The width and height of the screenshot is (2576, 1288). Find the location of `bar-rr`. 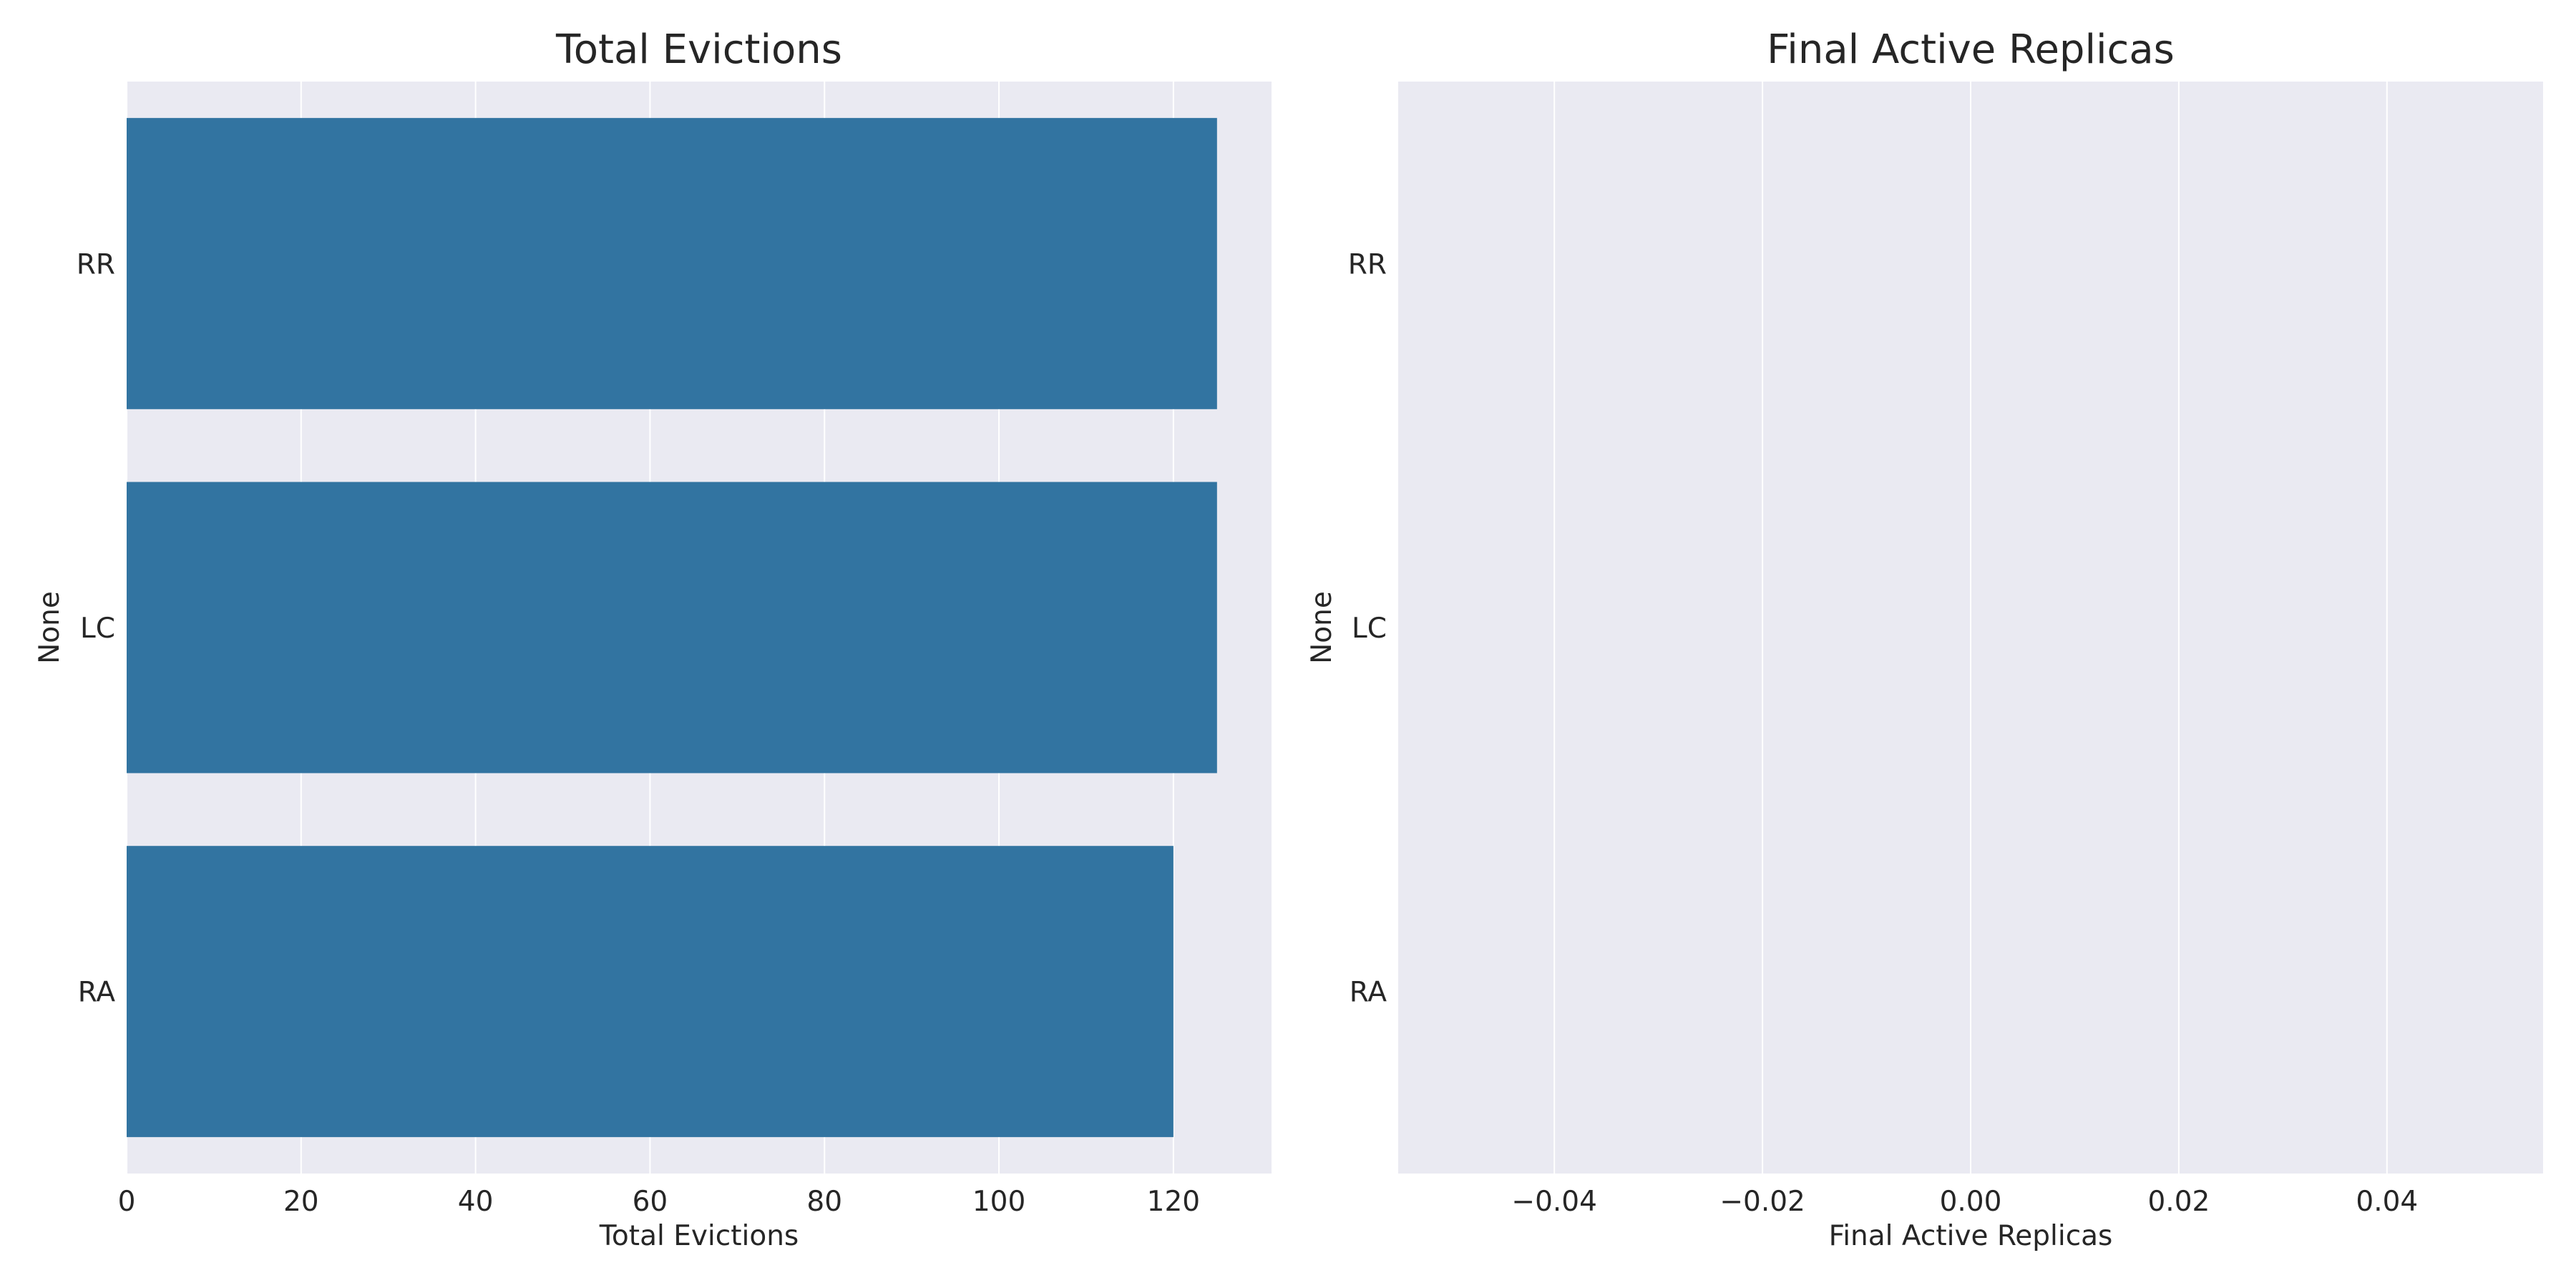

bar-rr is located at coordinates (672, 263).